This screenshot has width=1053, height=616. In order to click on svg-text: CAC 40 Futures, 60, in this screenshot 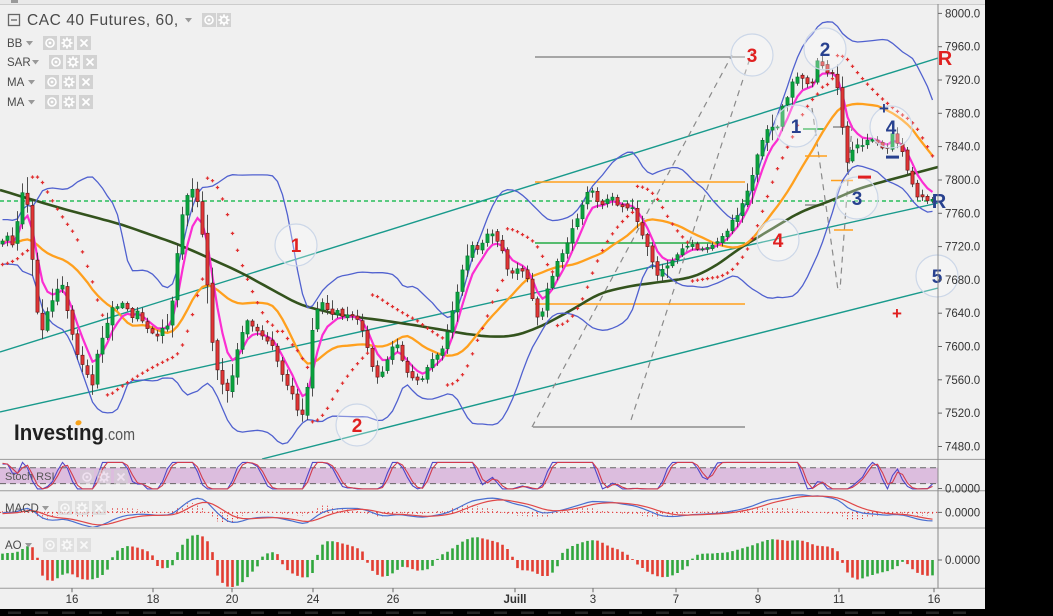, I will do `click(103, 20)`.